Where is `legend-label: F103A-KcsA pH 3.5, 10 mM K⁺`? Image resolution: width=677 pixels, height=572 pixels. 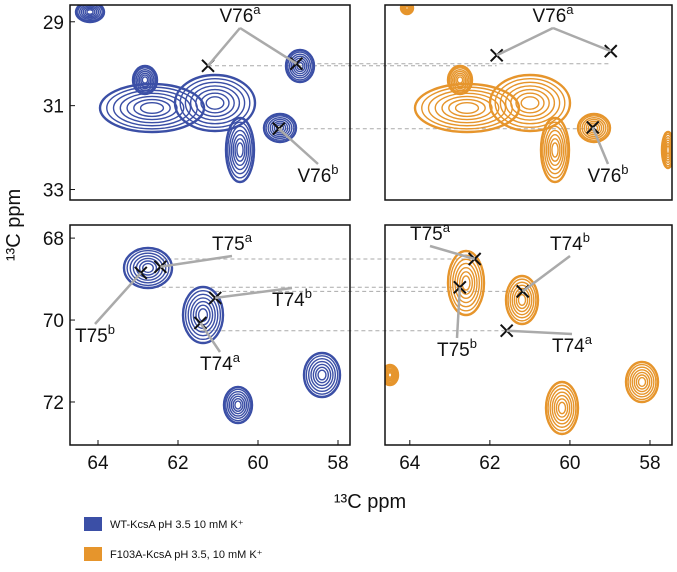
legend-label: F103A-KcsA pH 3.5, 10 mM K⁺ is located at coordinates (186, 555).